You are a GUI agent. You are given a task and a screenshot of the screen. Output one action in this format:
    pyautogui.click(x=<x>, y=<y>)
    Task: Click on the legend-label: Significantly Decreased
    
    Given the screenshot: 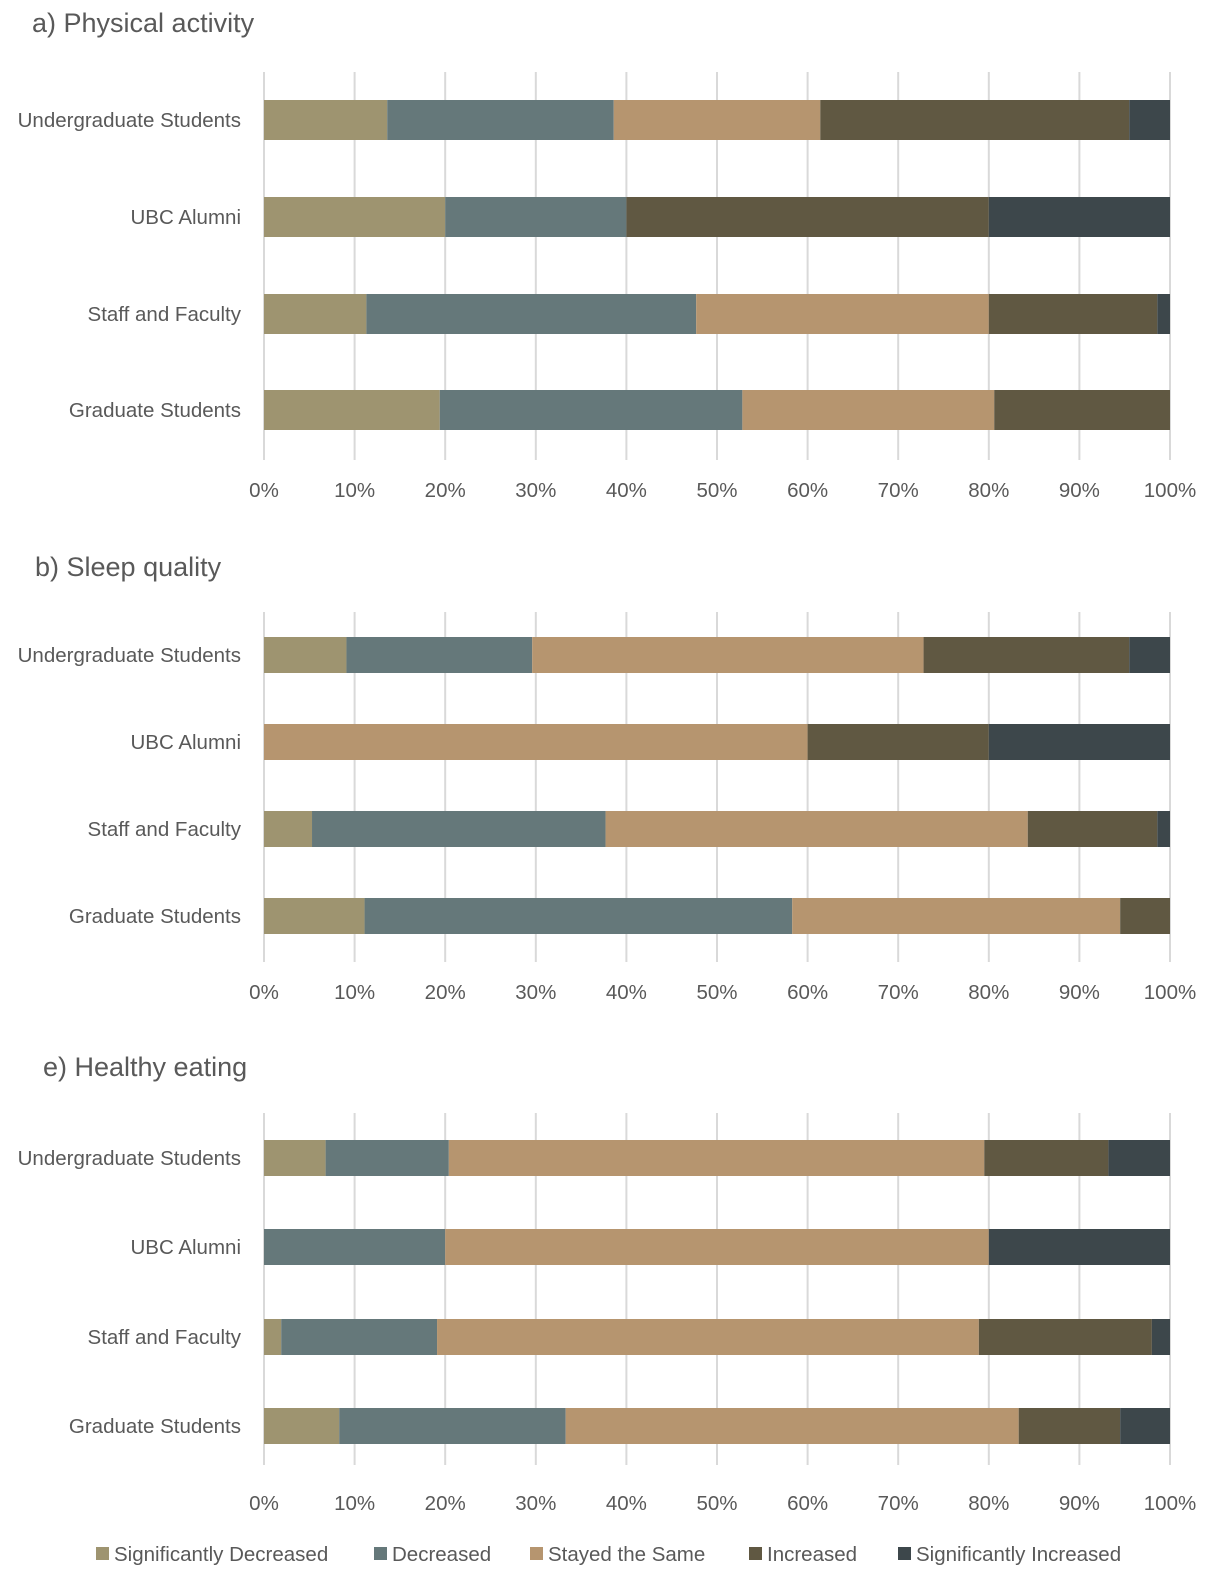 What is the action you would take?
    pyautogui.click(x=221, y=1554)
    